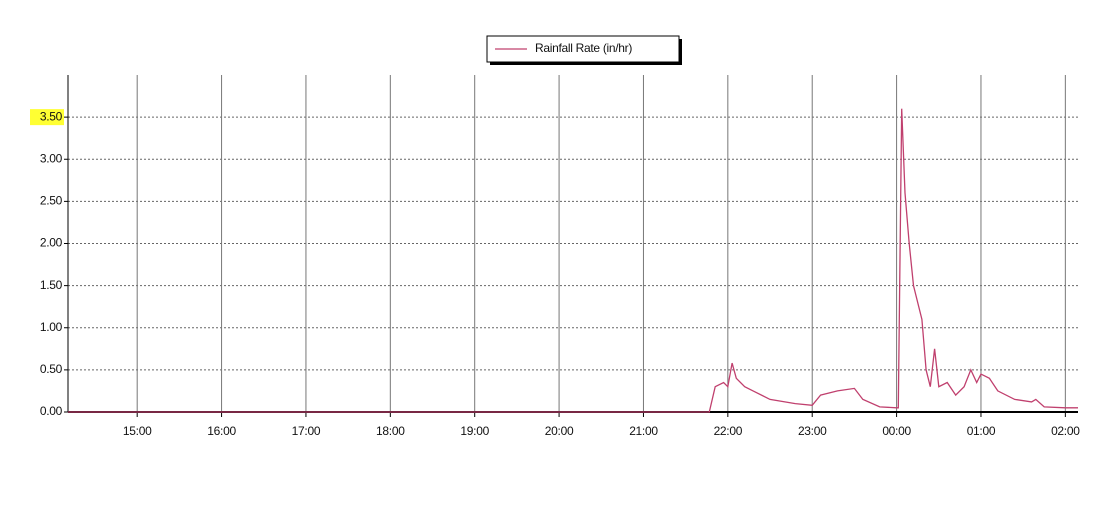 The image size is (1109, 514). Describe the element at coordinates (51, 201) in the screenshot. I see `y-tick-label: 2.50` at that location.